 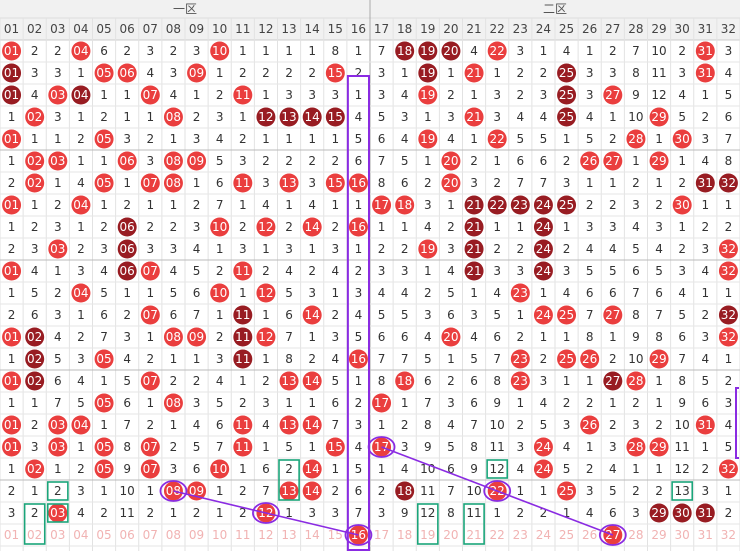 What do you see at coordinates (381, 403) in the screenshot?
I see `ball-number: 17` at bounding box center [381, 403].